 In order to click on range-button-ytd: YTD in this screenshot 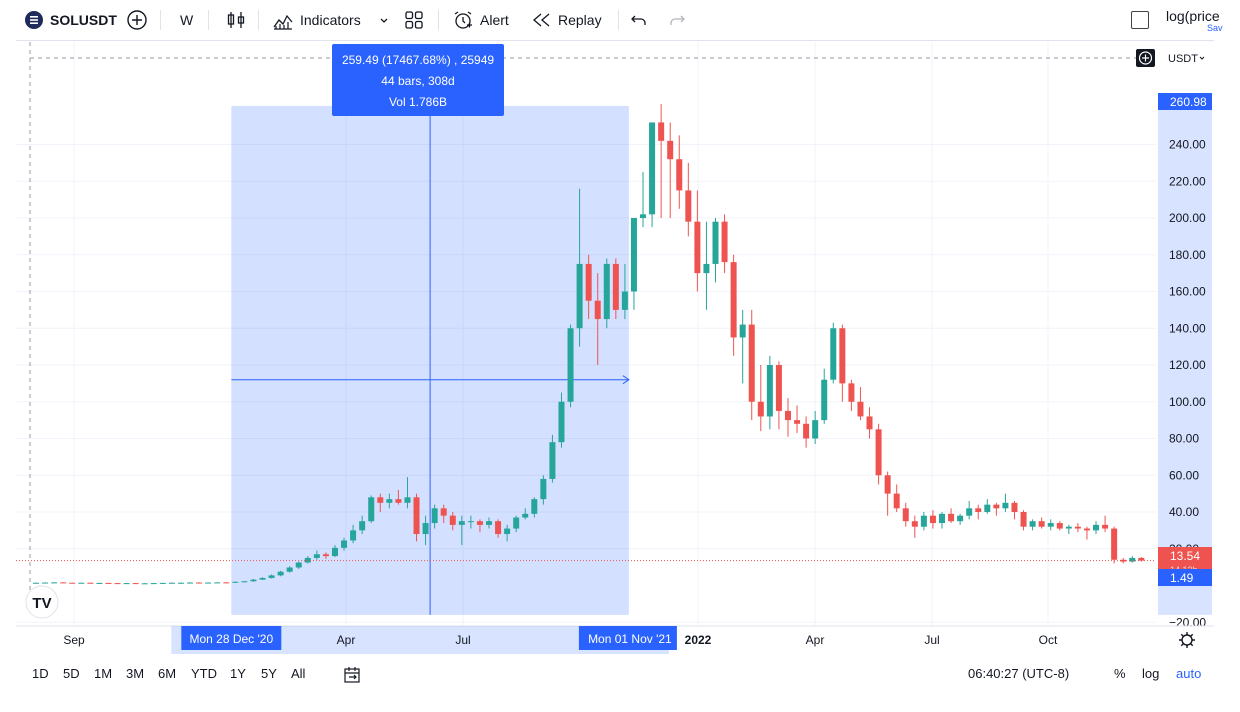, I will do `click(204, 673)`.